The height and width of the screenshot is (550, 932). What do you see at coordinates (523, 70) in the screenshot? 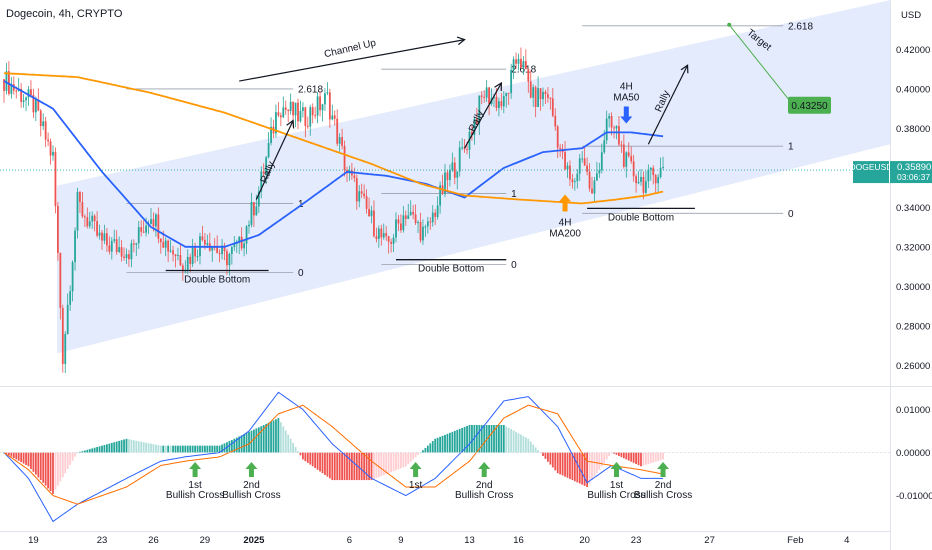
I see `fib-label-ext: 2.618` at bounding box center [523, 70].